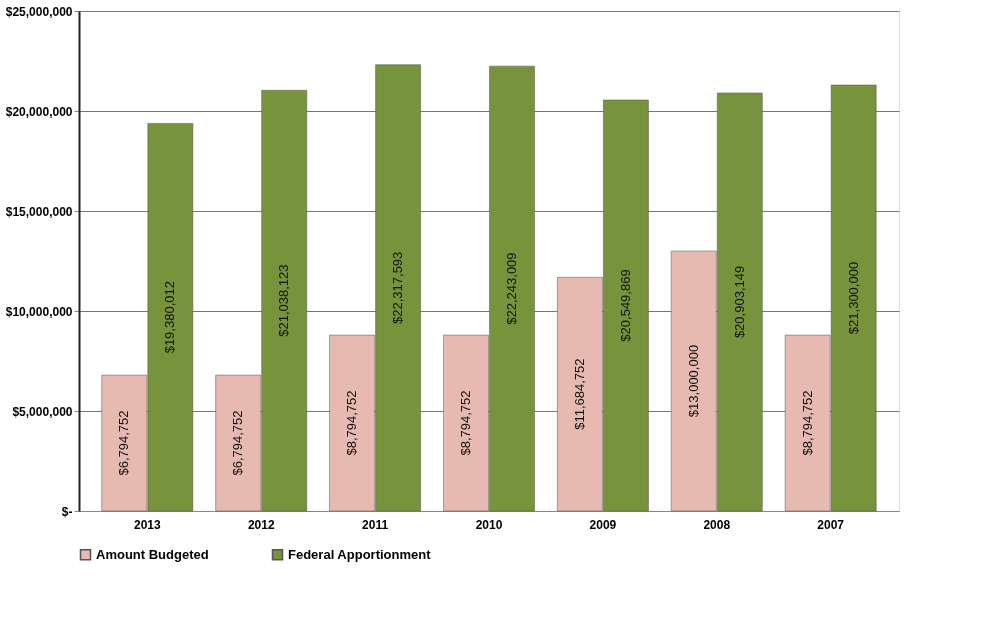  I want to click on x-tick-label: 2008, so click(717, 524).